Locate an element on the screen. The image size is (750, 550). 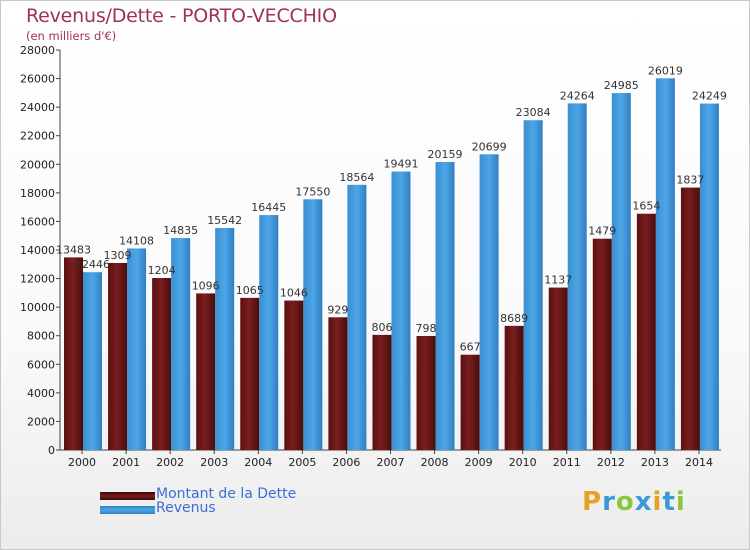
x-tick-label-2001: 2001 is located at coordinates (126, 462).